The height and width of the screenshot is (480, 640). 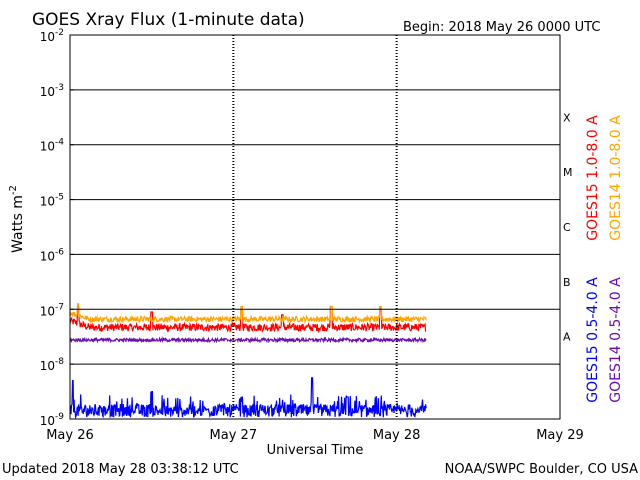 I want to click on flare-class-labels: X M C B A, so click(x=568, y=227).